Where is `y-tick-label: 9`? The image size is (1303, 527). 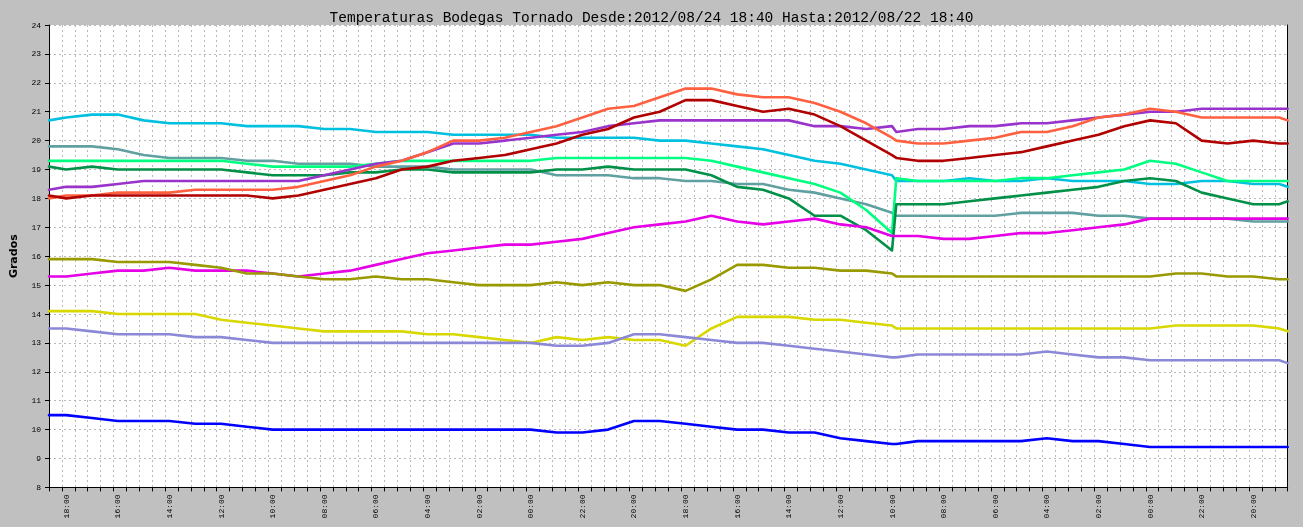 y-tick-label: 9 is located at coordinates (39, 458).